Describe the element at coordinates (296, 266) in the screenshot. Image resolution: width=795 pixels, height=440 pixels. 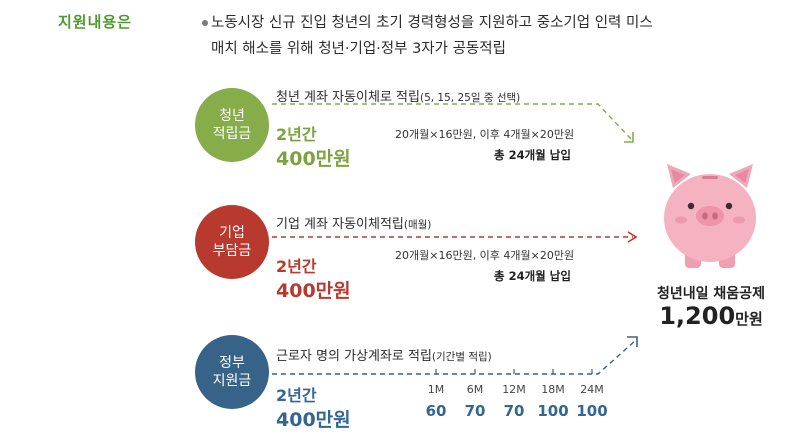
I see `company-period: 2년간` at that location.